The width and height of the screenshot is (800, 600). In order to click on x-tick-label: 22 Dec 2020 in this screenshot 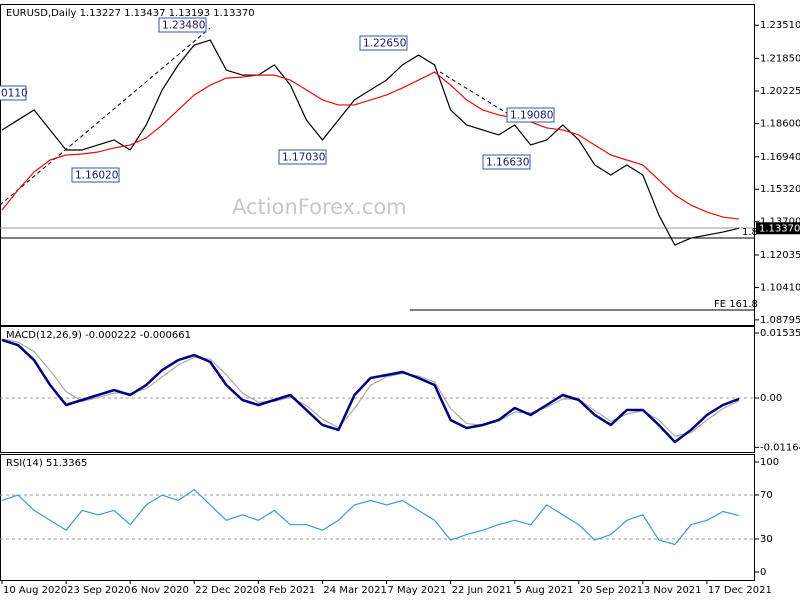, I will do `click(227, 590)`.